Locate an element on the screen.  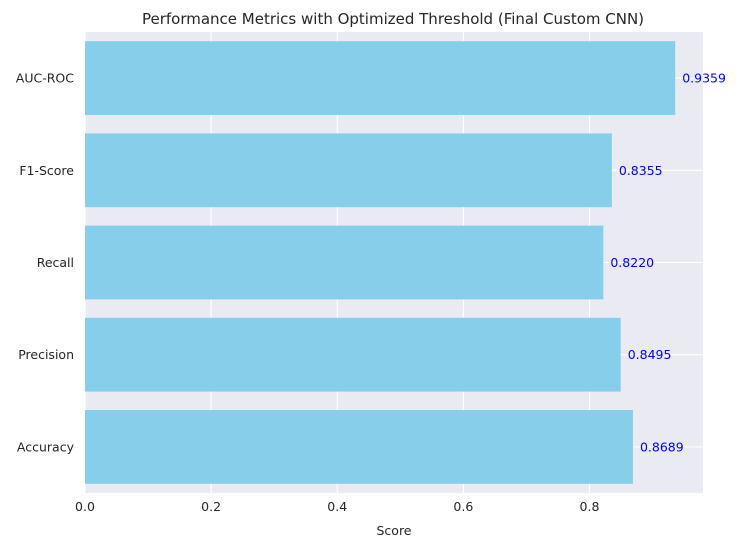
bar-auc-roc is located at coordinates (380, 78).